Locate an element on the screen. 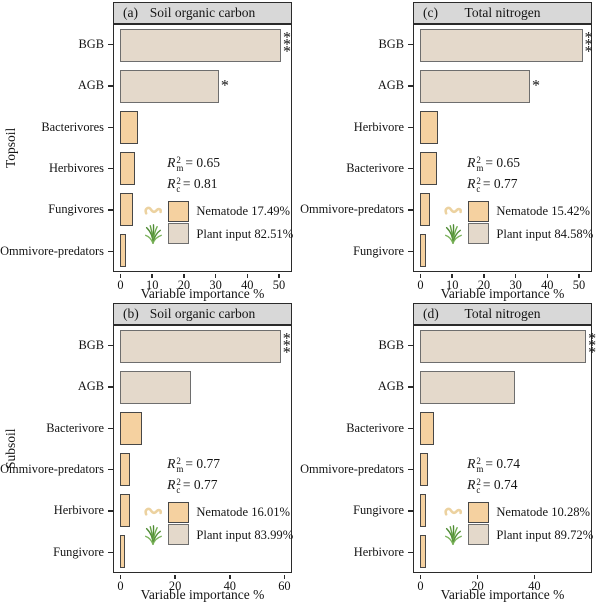 The image size is (600, 602). r-squared-conditional: R 2 c = 0.77 is located at coordinates (193, 487).